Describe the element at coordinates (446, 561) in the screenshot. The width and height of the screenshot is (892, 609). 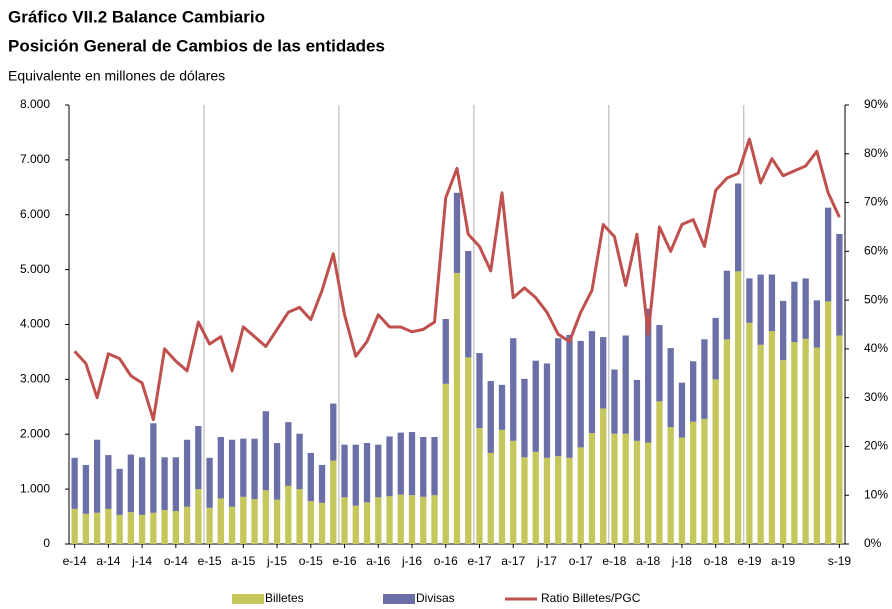
I see `x-tick-label: o-16` at that location.